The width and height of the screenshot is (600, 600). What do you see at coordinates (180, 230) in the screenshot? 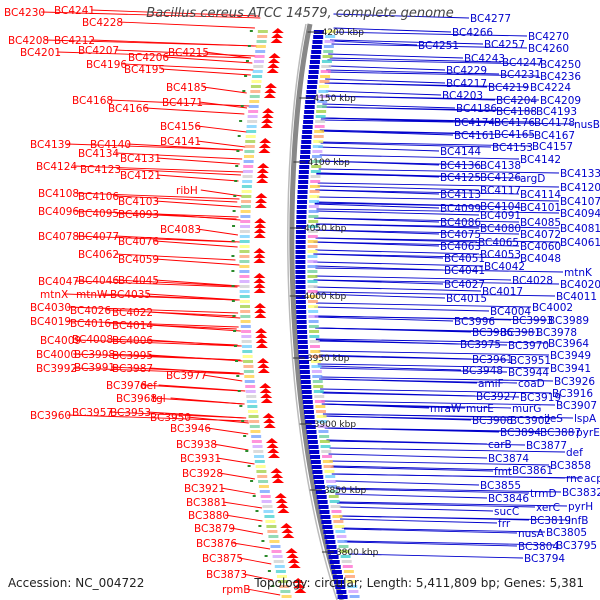
I see `gene-label: BC4083` at bounding box center [180, 230].